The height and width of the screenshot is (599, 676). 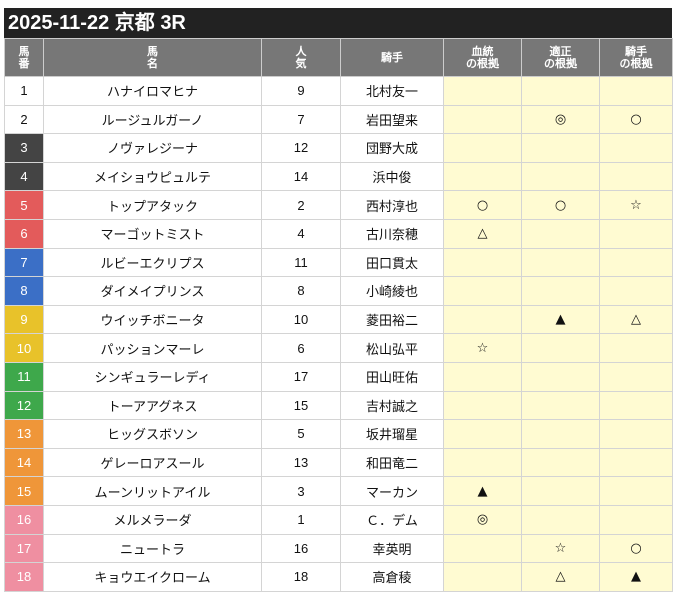 What do you see at coordinates (338, 262) in the screenshot?
I see `table-row: 7 ルビーエクリプス 11 田口貫太` at bounding box center [338, 262].